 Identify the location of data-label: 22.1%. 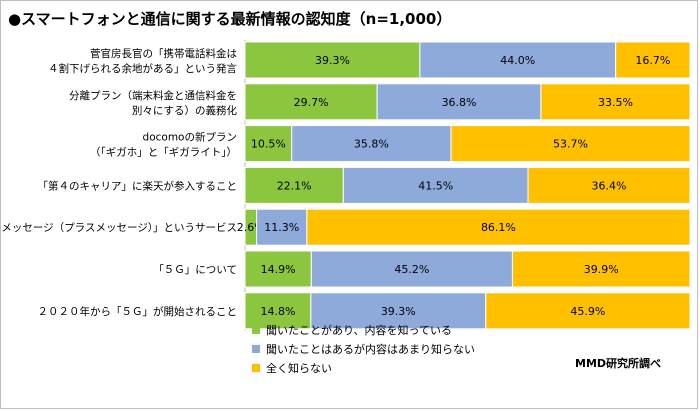
(294, 185).